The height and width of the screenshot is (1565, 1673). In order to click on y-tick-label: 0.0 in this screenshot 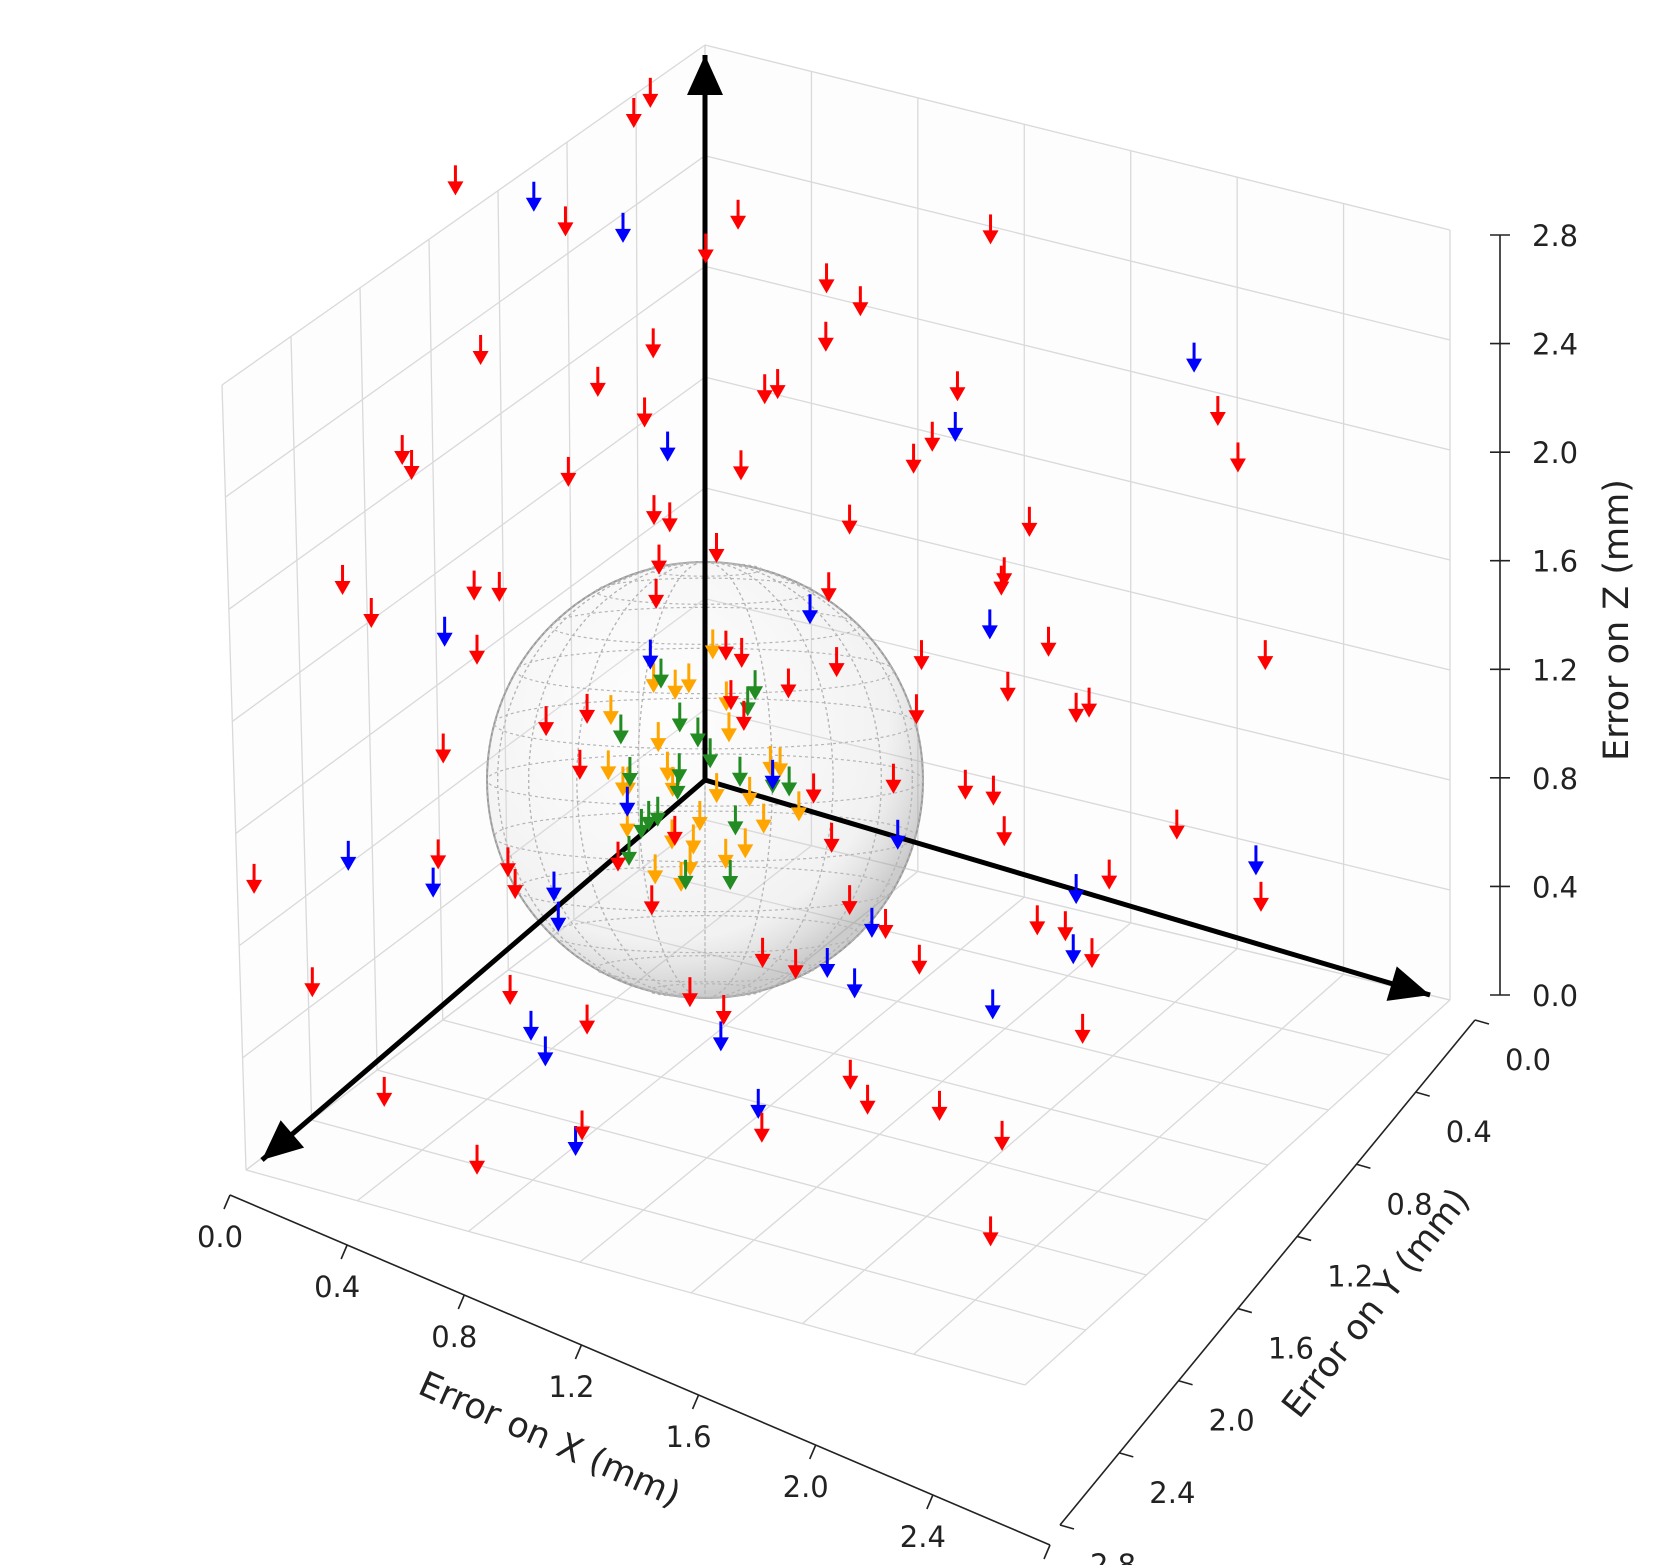, I will do `click(1528, 1060)`.